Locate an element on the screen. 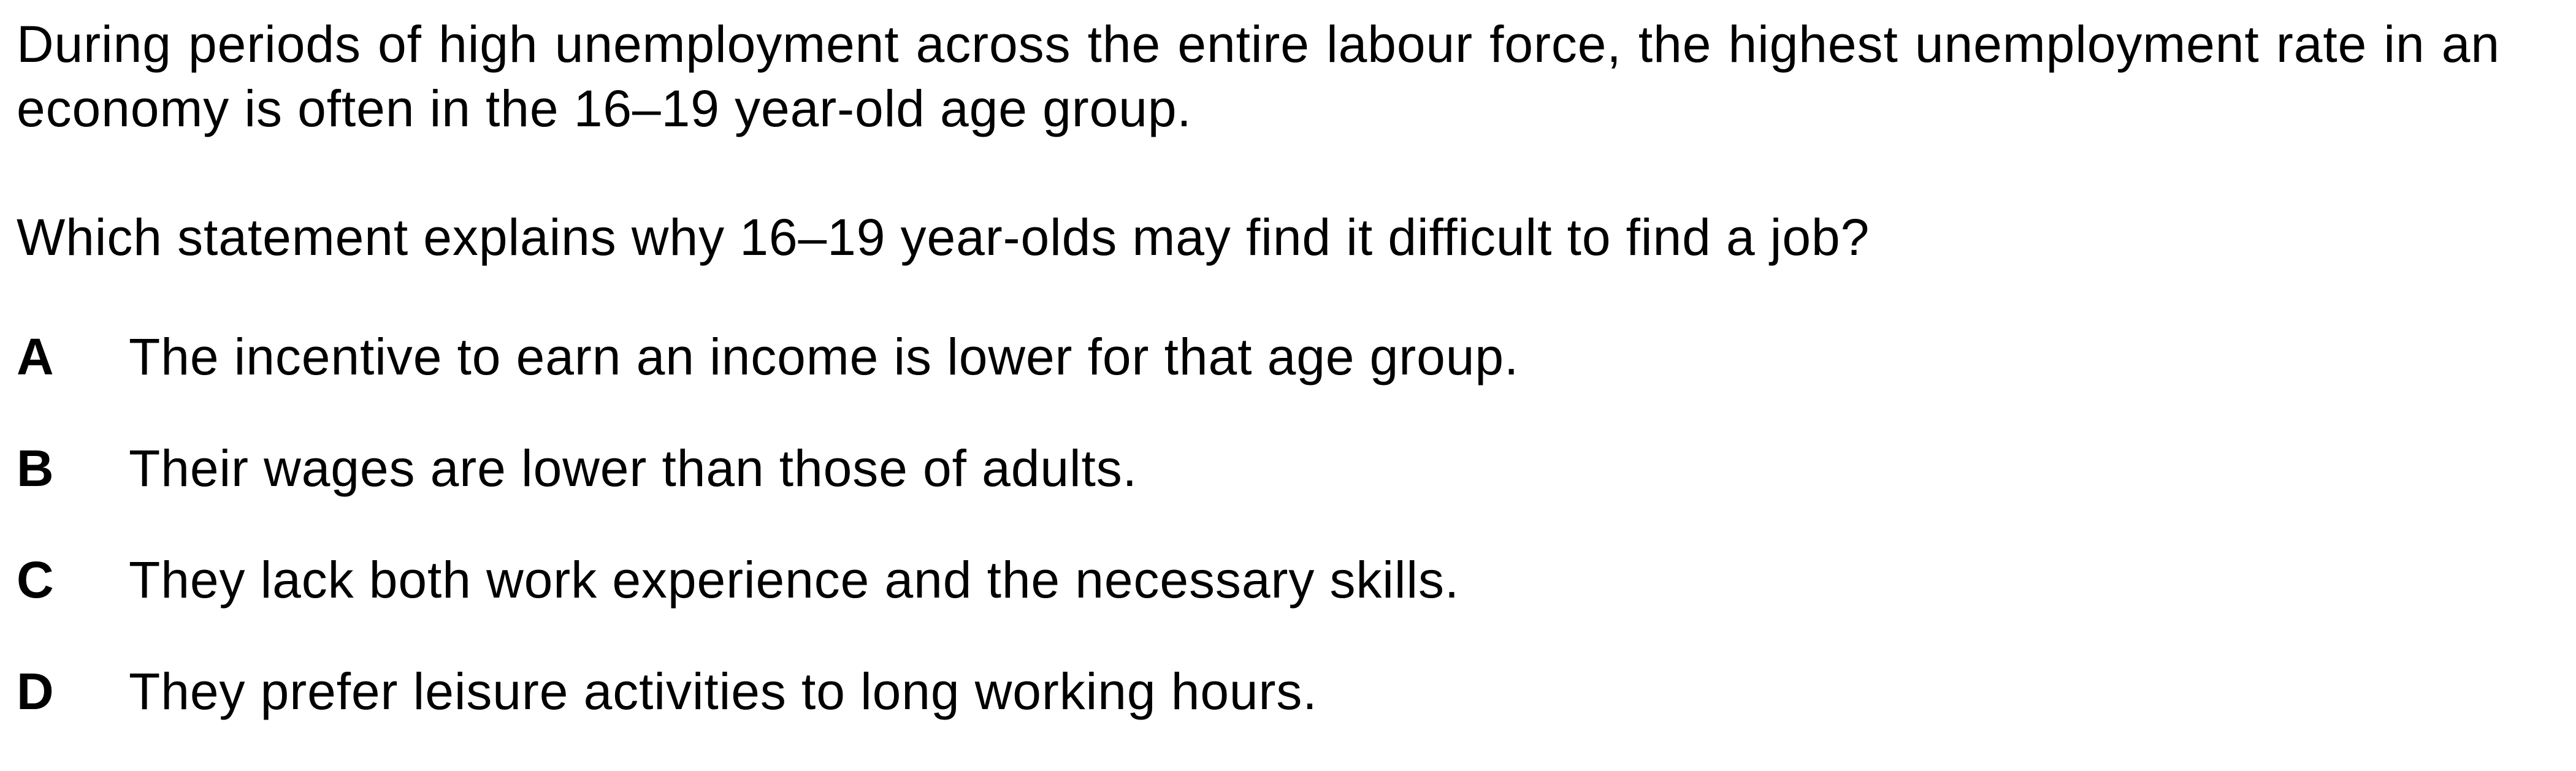  option-letter: D is located at coordinates (36, 691).